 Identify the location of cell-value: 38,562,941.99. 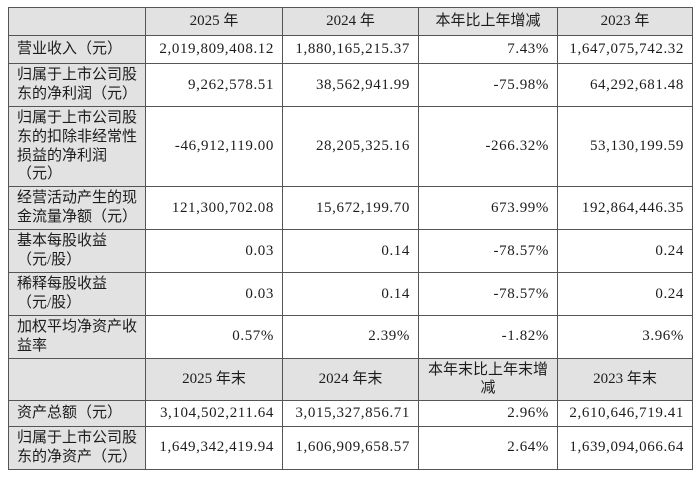
(350, 85).